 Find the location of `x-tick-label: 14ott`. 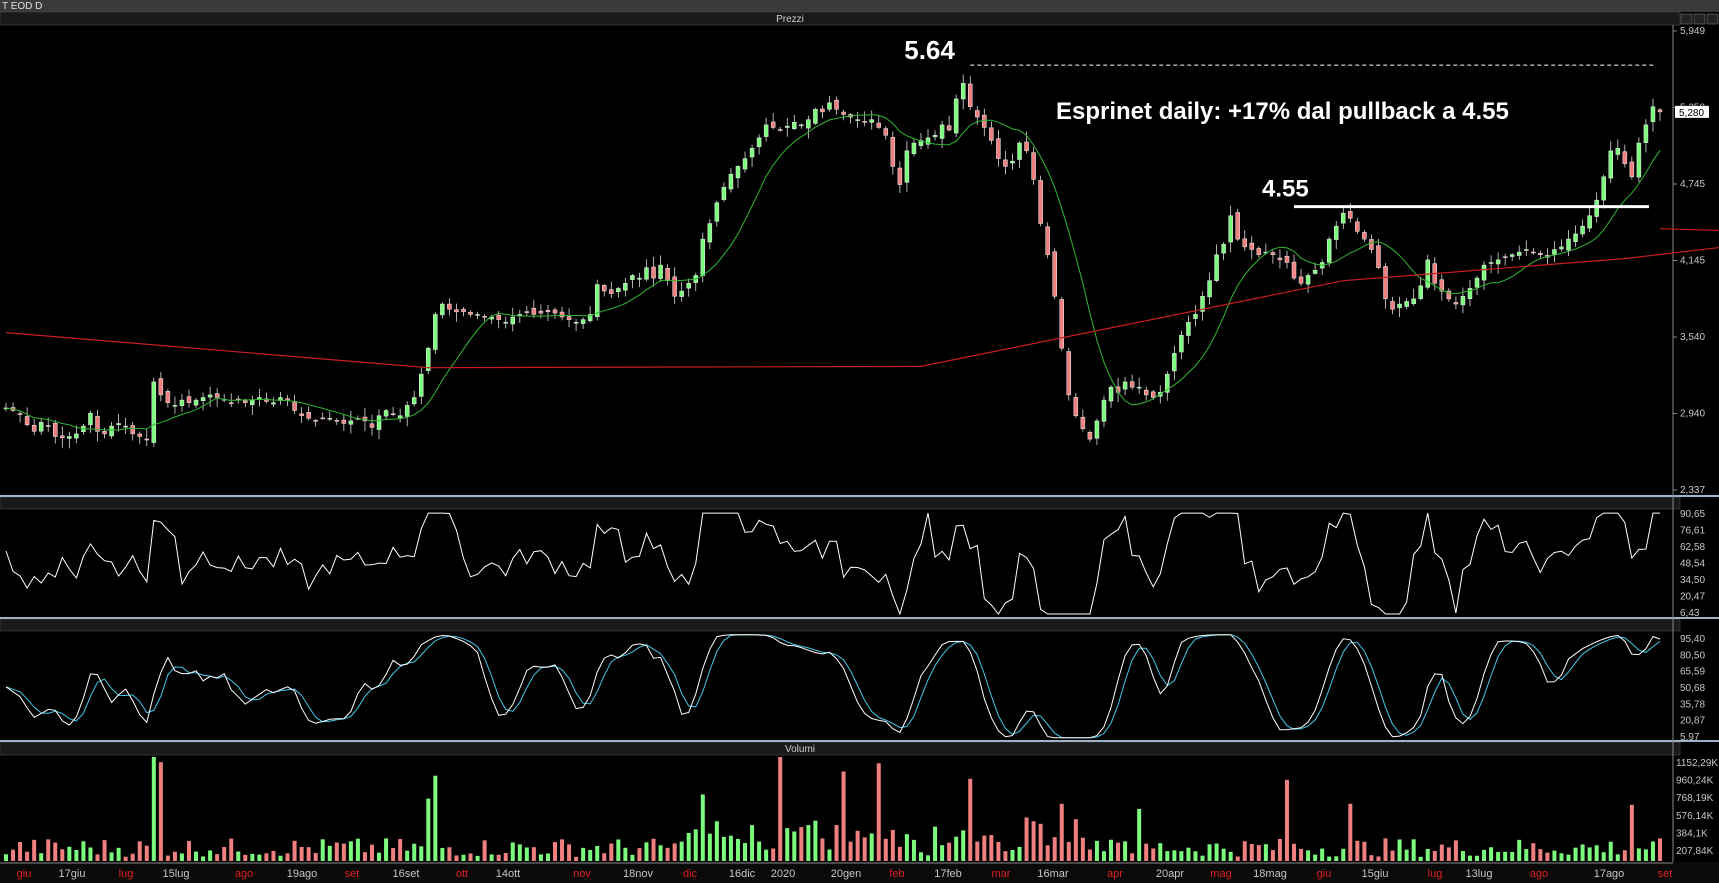

x-tick-label: 14ott is located at coordinates (508, 874).